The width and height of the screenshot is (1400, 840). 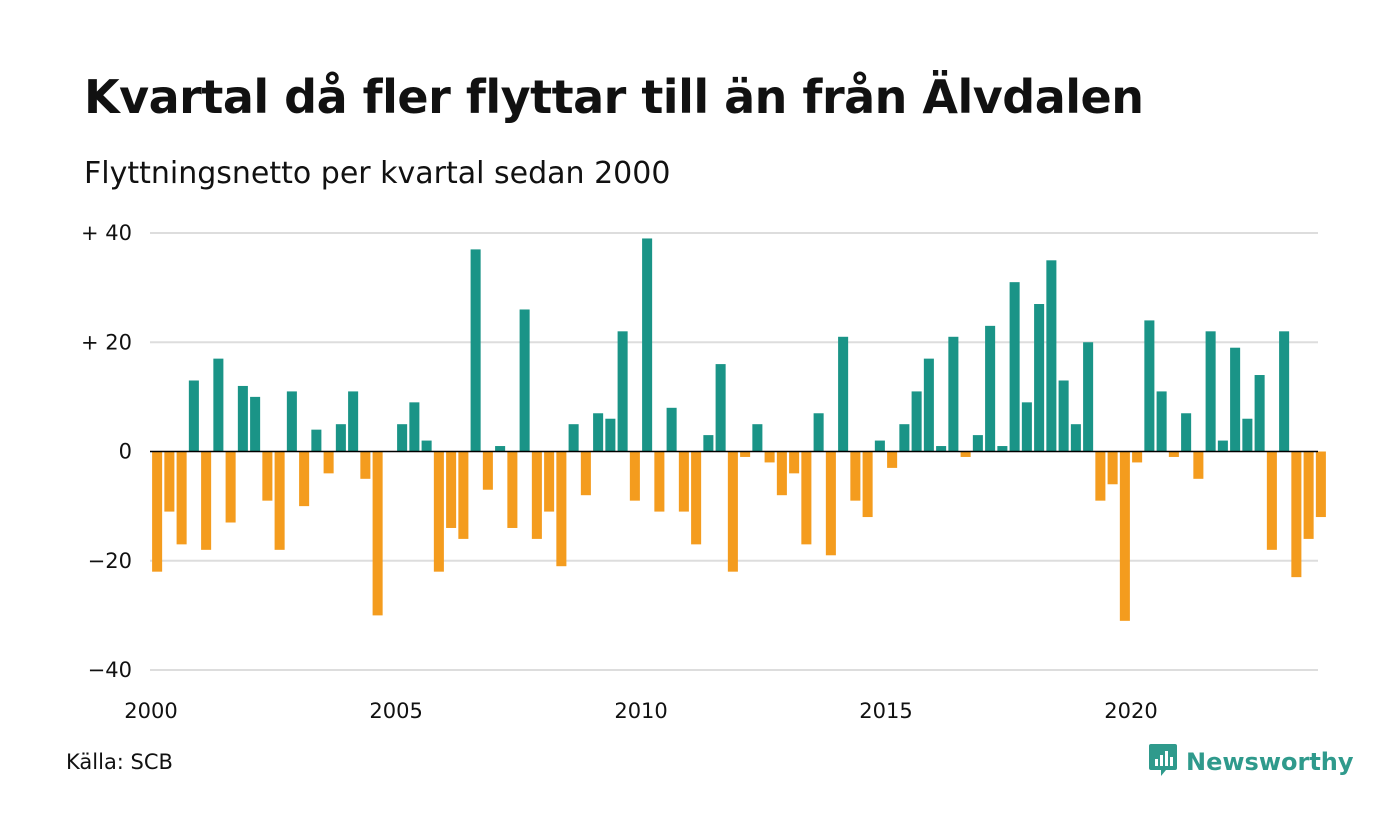 What do you see at coordinates (892, 459) in the screenshot?
I see `bar-2015K1` at bounding box center [892, 459].